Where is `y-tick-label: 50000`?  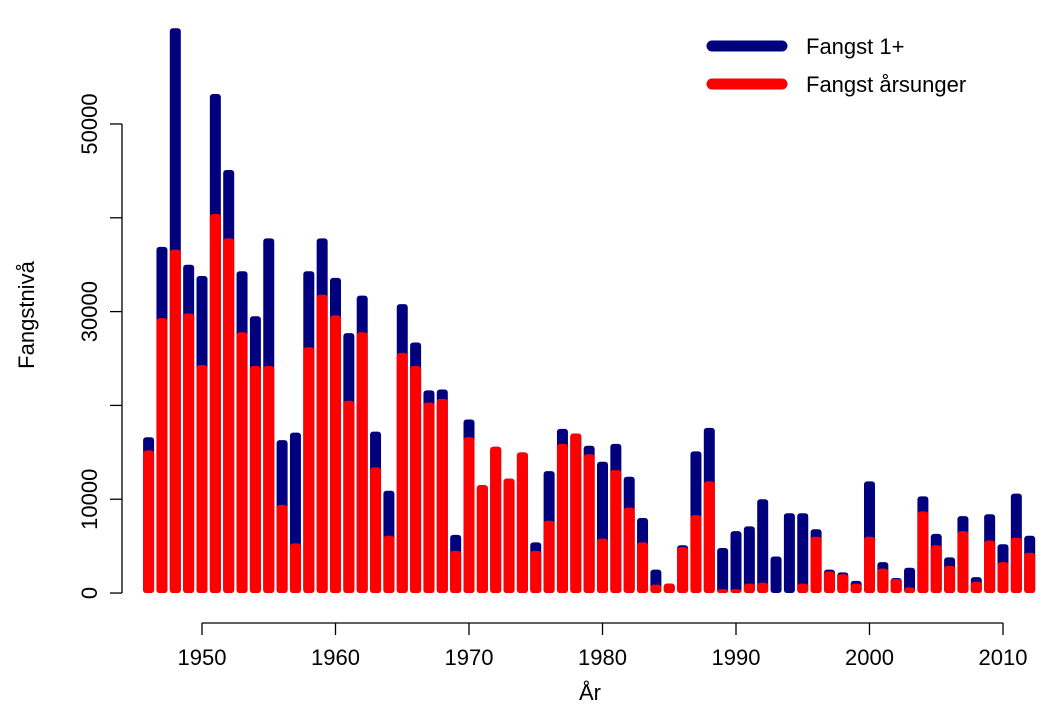 y-tick-label: 50000 is located at coordinates (89, 123).